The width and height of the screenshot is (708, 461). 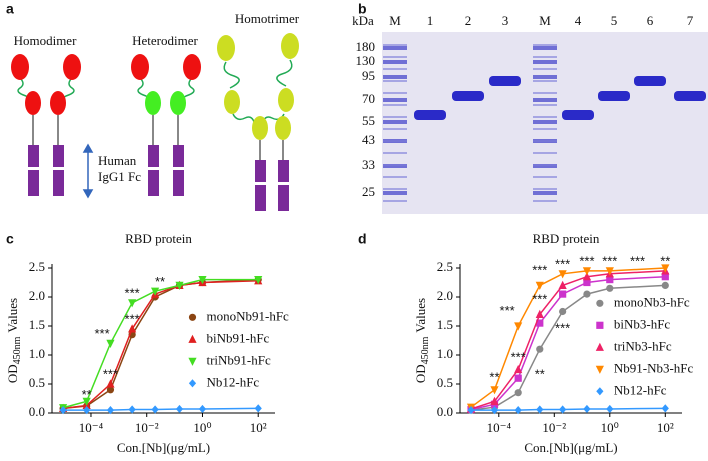 What do you see at coordinates (445, 266) in the screenshot?
I see `y-tick-label: 2.5` at bounding box center [445, 266].